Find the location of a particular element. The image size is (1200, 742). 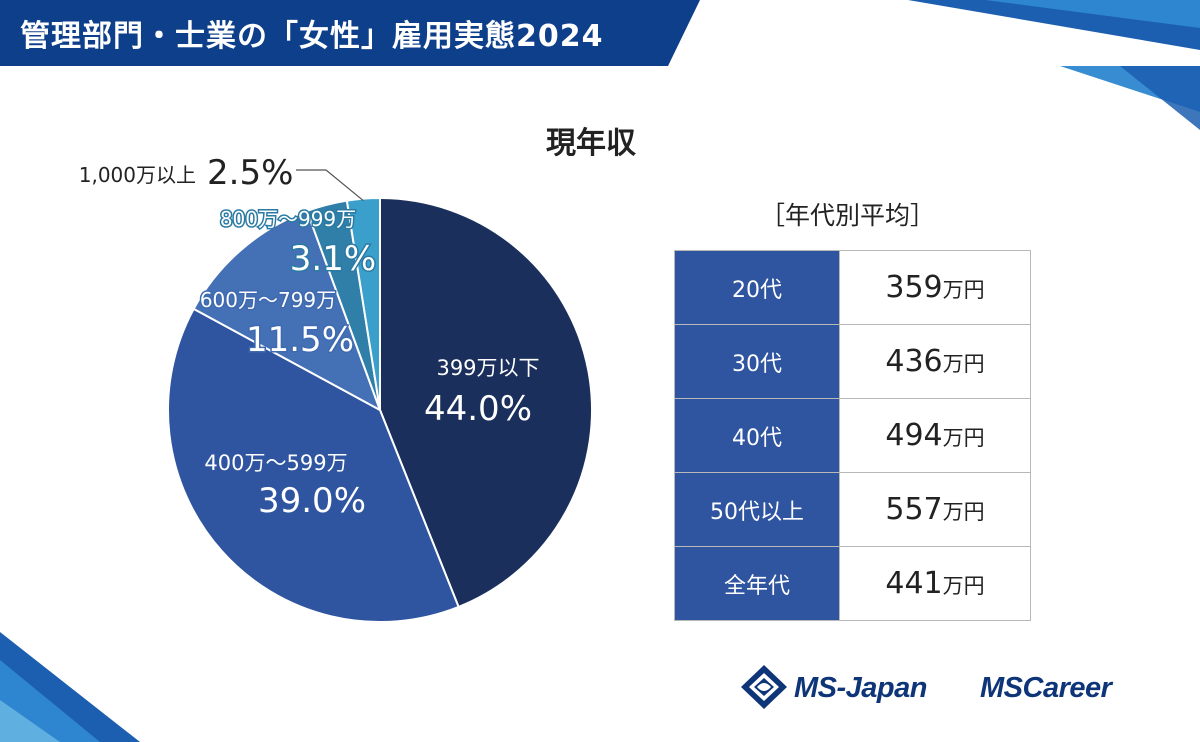

value-cell: 557万円 is located at coordinates (935, 509).